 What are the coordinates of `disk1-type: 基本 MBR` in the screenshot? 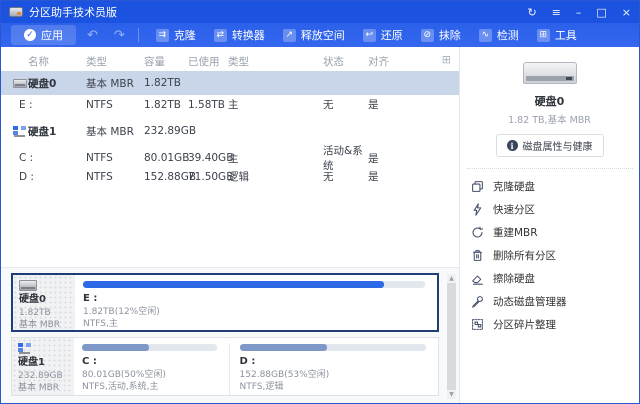 It's located at (39, 387).